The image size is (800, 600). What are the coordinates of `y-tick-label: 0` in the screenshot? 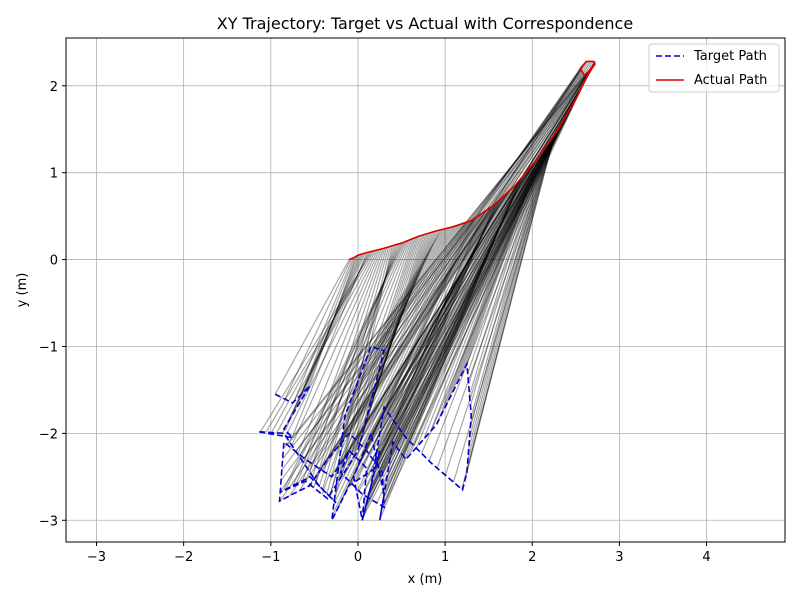 It's located at (54, 261).